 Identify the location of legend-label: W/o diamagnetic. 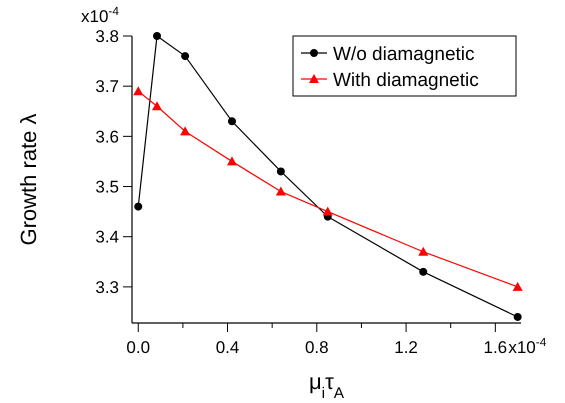
(404, 54).